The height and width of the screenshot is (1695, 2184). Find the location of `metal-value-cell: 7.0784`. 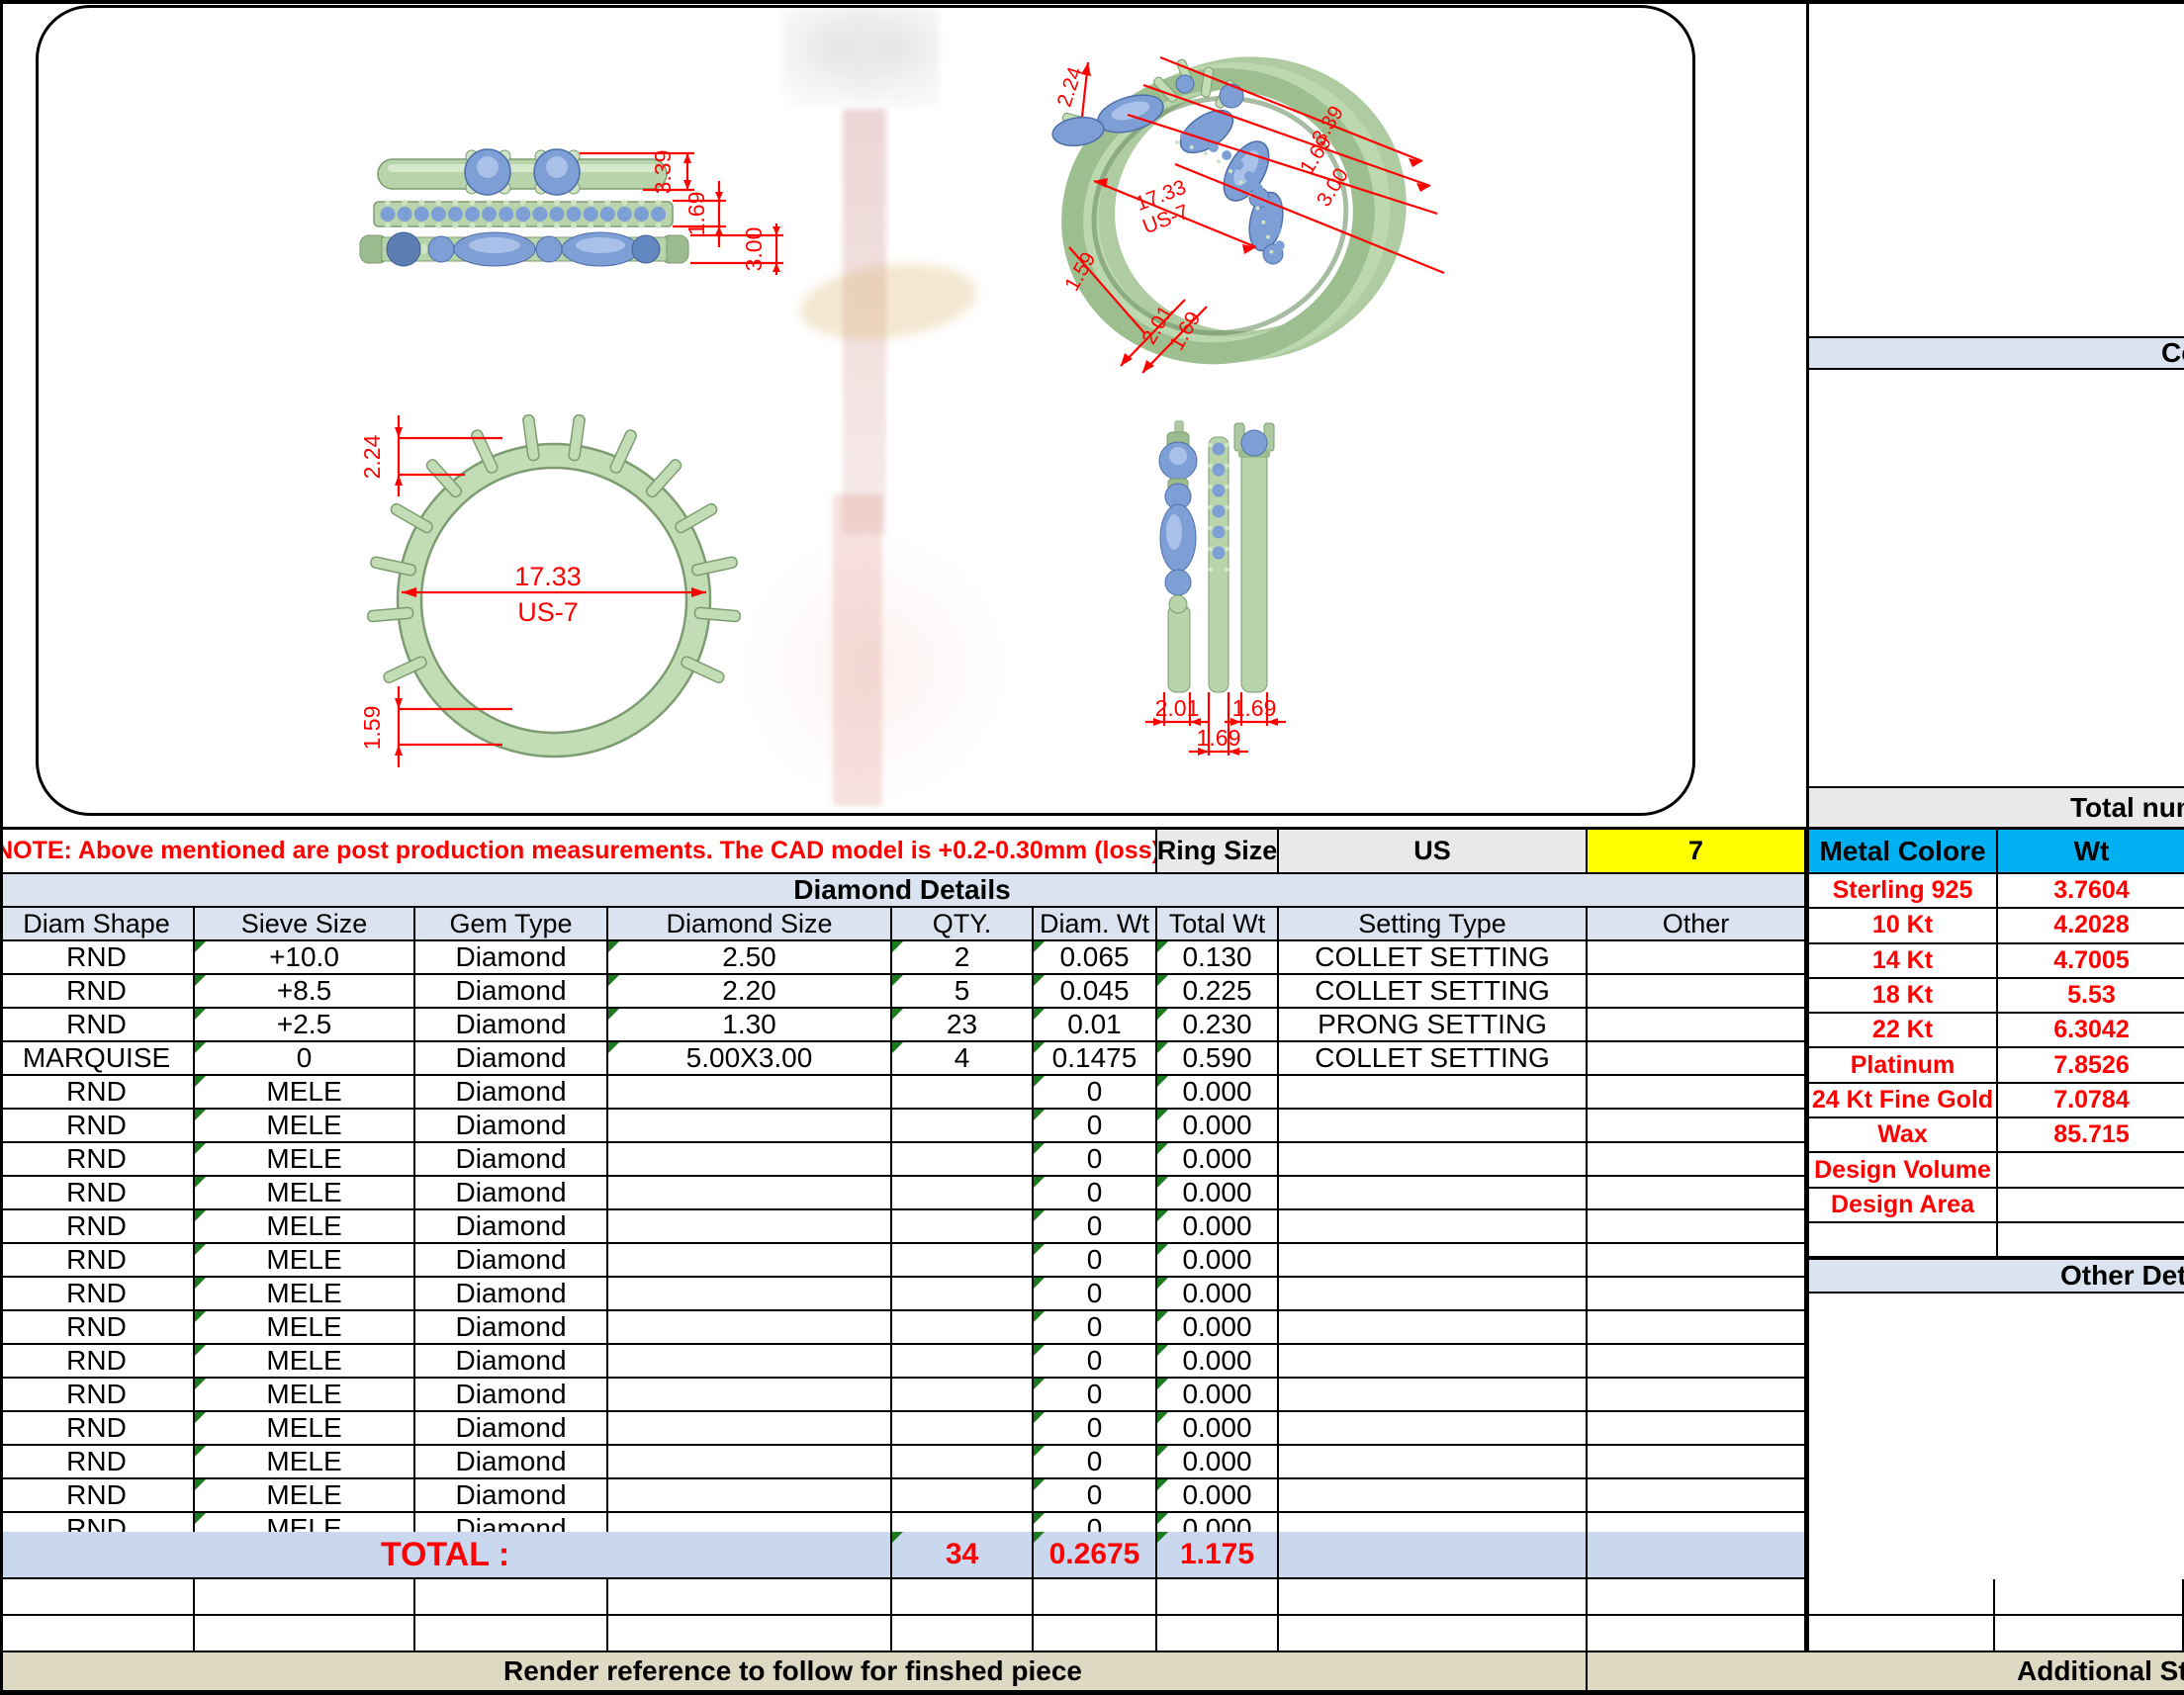

metal-value-cell: 7.0784 is located at coordinates (2091, 1101).